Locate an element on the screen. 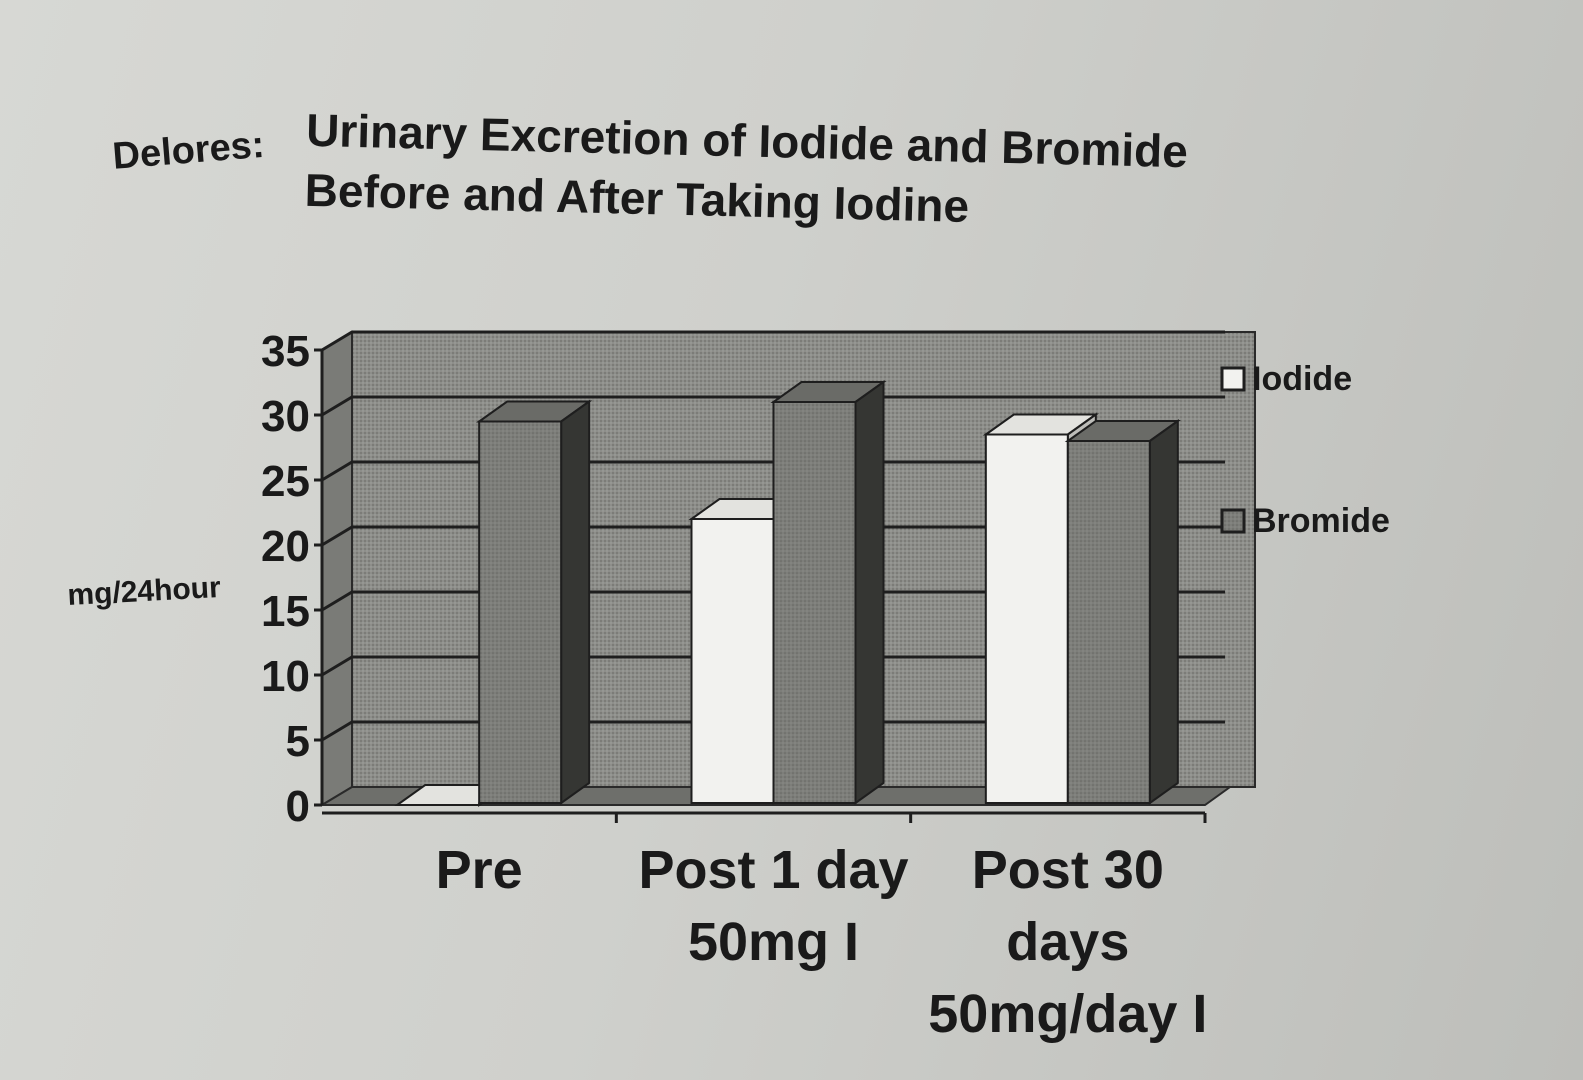 Image resolution: width=1583 pixels, height=1080 pixels. y-axis-title: mg/24hour is located at coordinates (144, 591).